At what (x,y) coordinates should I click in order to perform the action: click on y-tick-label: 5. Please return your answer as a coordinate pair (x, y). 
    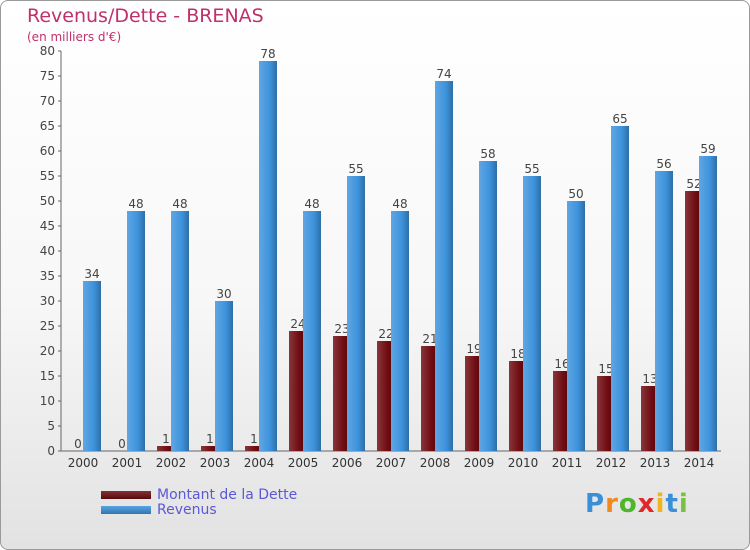
    Looking at the image, I should click on (51, 426).